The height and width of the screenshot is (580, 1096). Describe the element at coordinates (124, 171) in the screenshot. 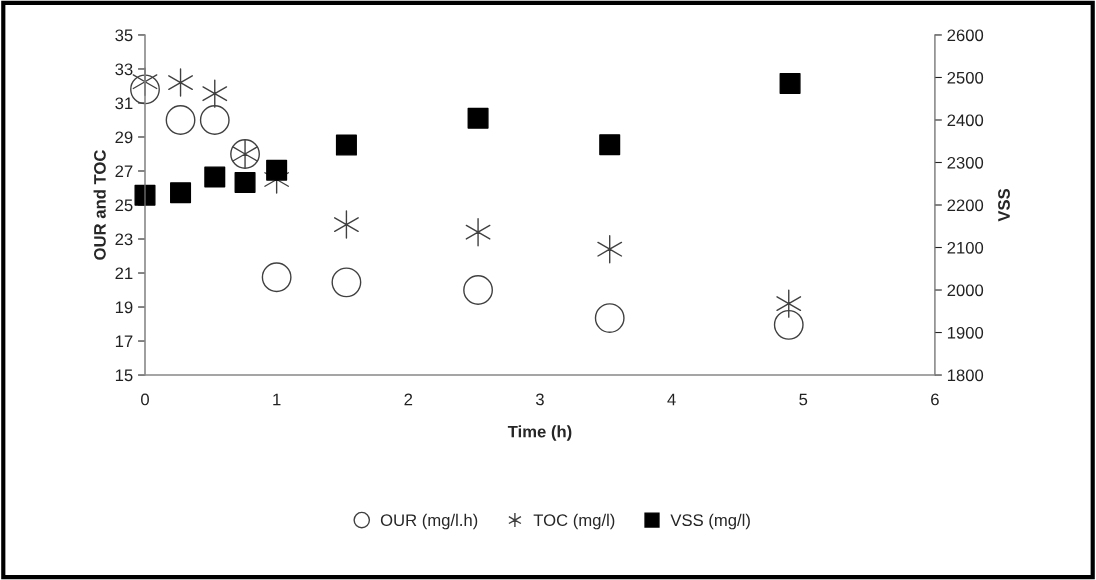

I see `y-tick-label: 27` at that location.